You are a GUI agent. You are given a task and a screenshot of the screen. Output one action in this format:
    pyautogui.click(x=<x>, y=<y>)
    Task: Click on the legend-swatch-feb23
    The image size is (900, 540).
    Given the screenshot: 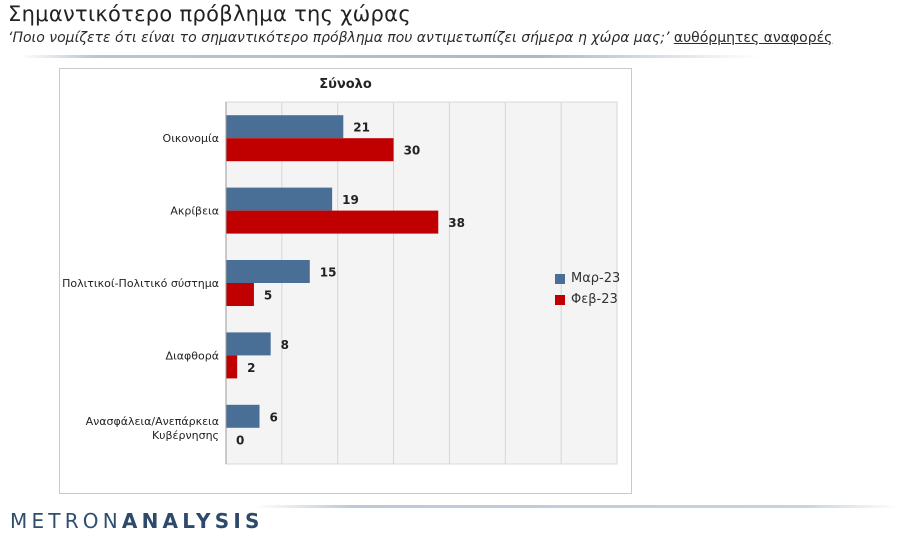 What is the action you would take?
    pyautogui.click(x=560, y=299)
    